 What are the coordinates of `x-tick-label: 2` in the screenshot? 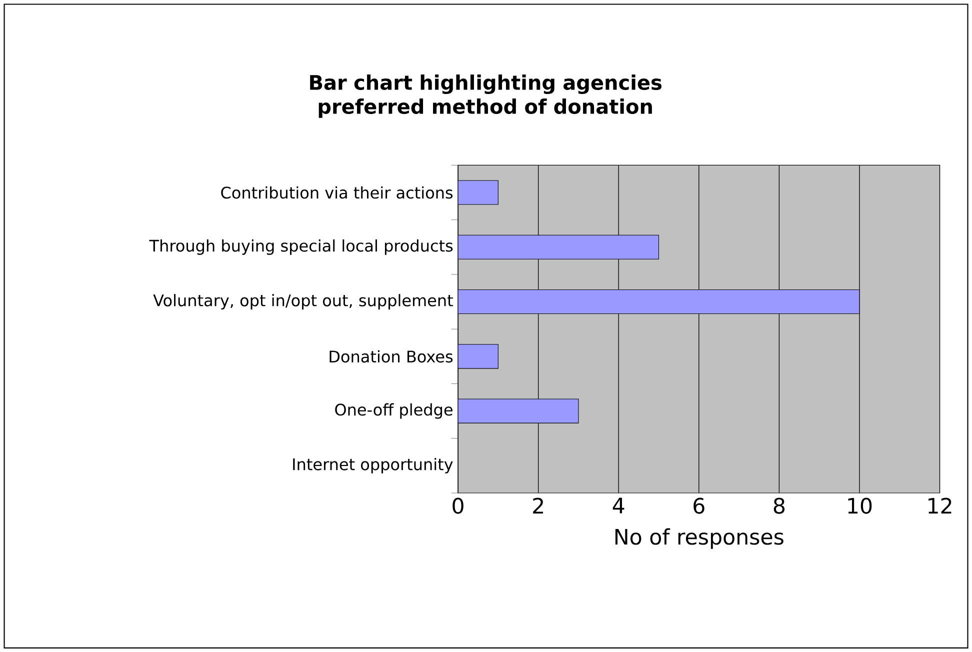 It's located at (538, 506).